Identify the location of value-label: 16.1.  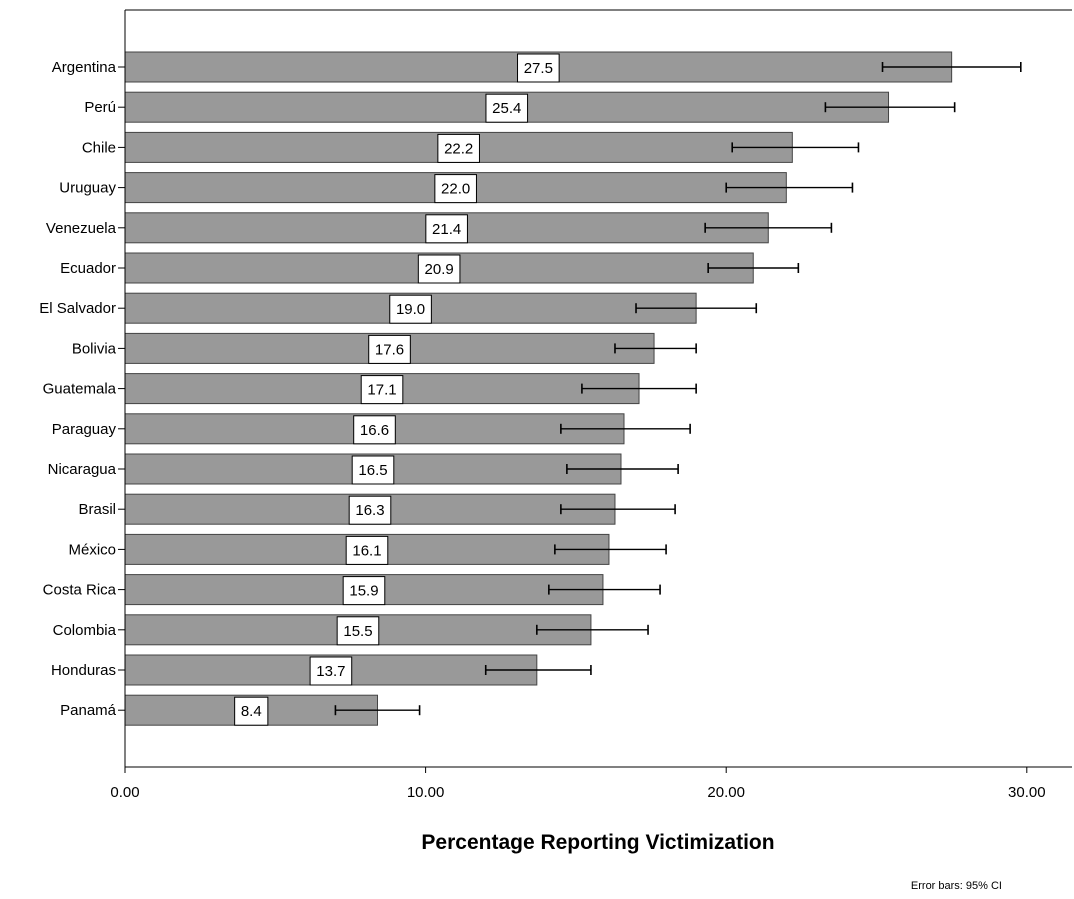
(366, 550).